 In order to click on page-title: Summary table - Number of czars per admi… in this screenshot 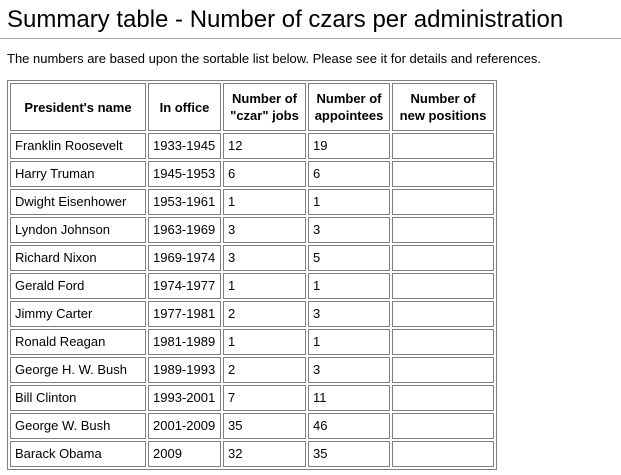, I will do `click(310, 21)`.